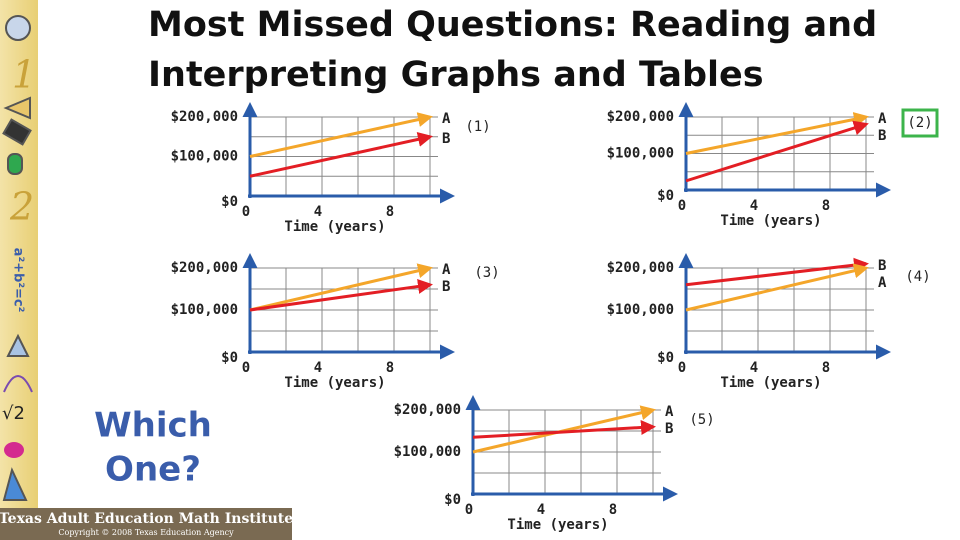 This screenshot has height=540, width=960. I want to click on question-line: One?, so click(153, 470).